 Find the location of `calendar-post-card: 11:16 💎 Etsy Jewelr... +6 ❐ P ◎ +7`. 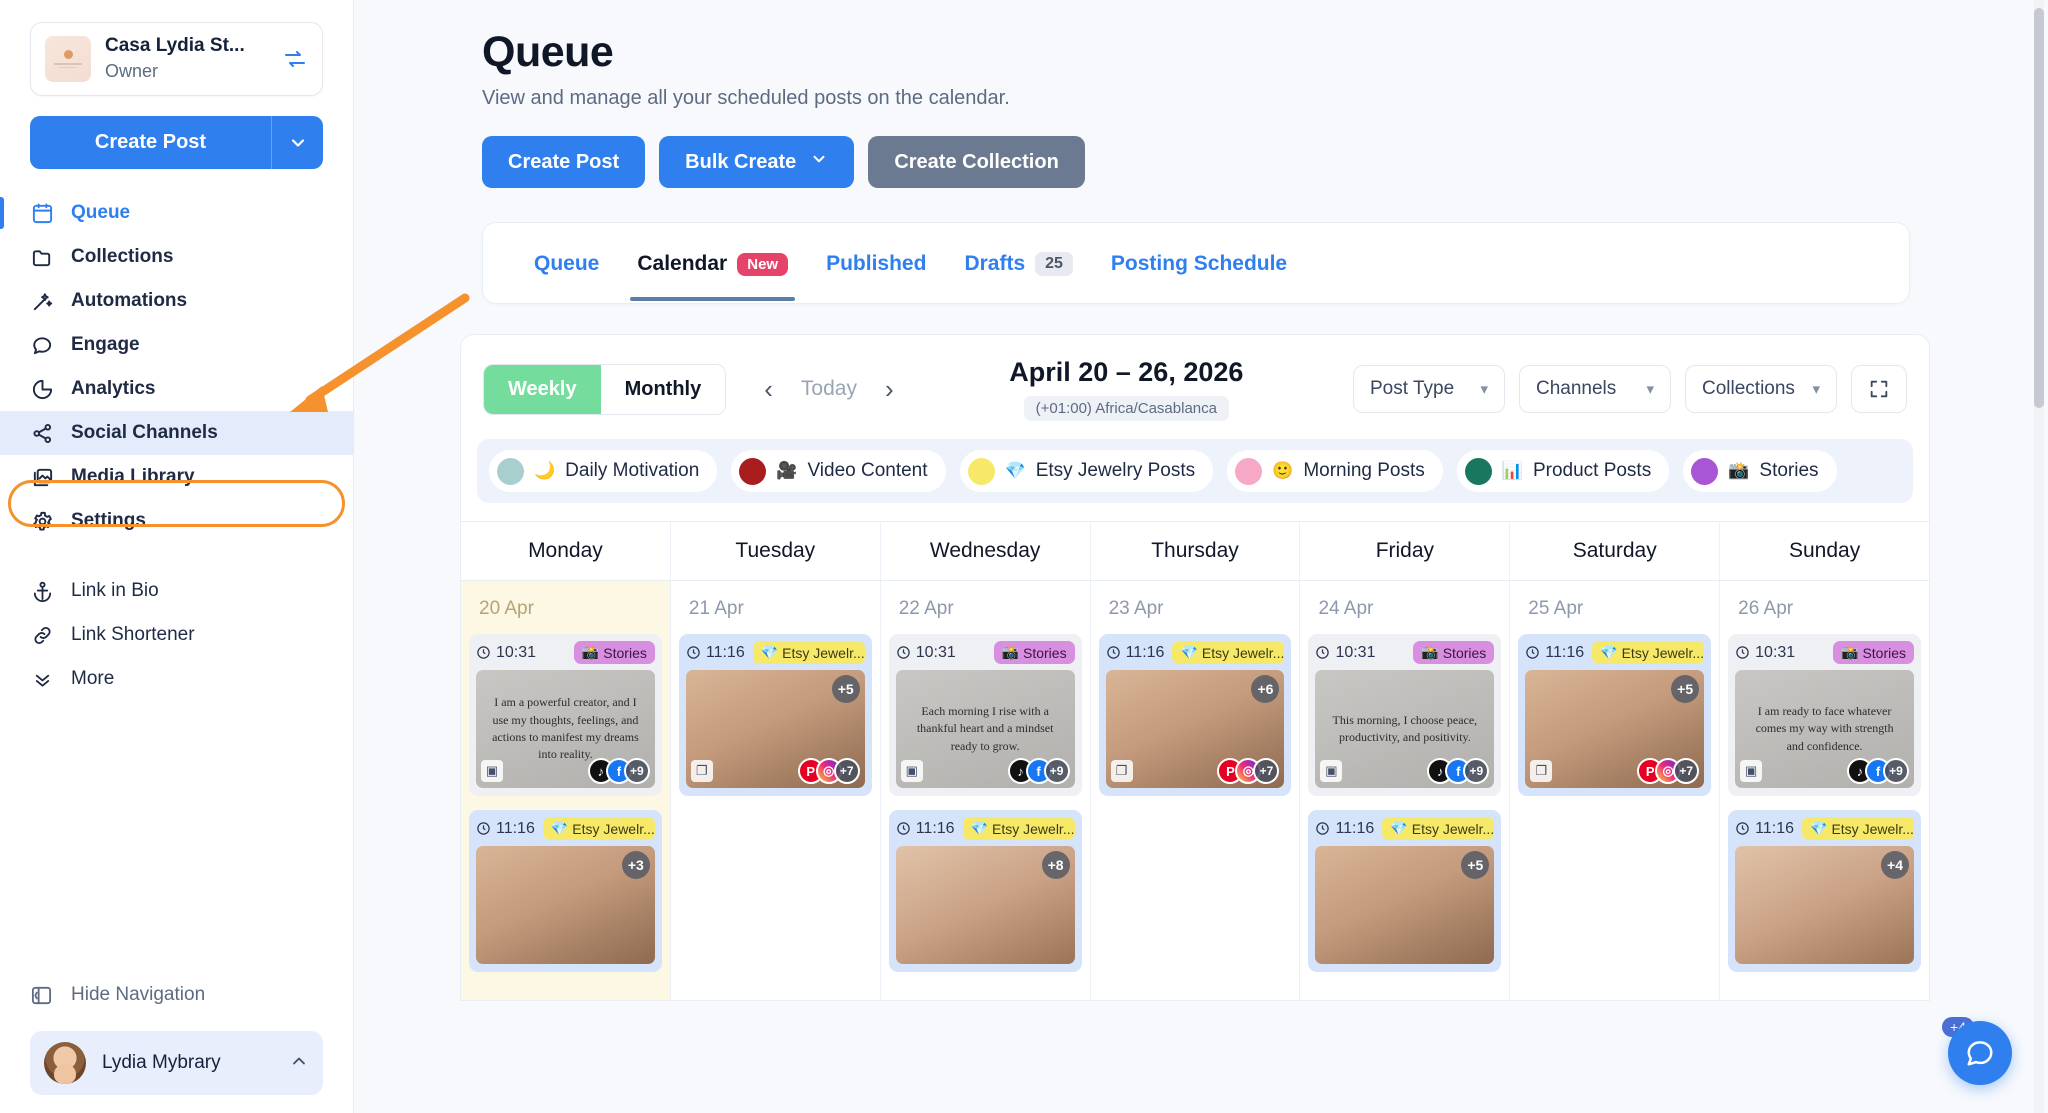

calendar-post-card: 11:16 💎 Etsy Jewelr... +6 ❐ P ◎ +7 is located at coordinates (1195, 715).